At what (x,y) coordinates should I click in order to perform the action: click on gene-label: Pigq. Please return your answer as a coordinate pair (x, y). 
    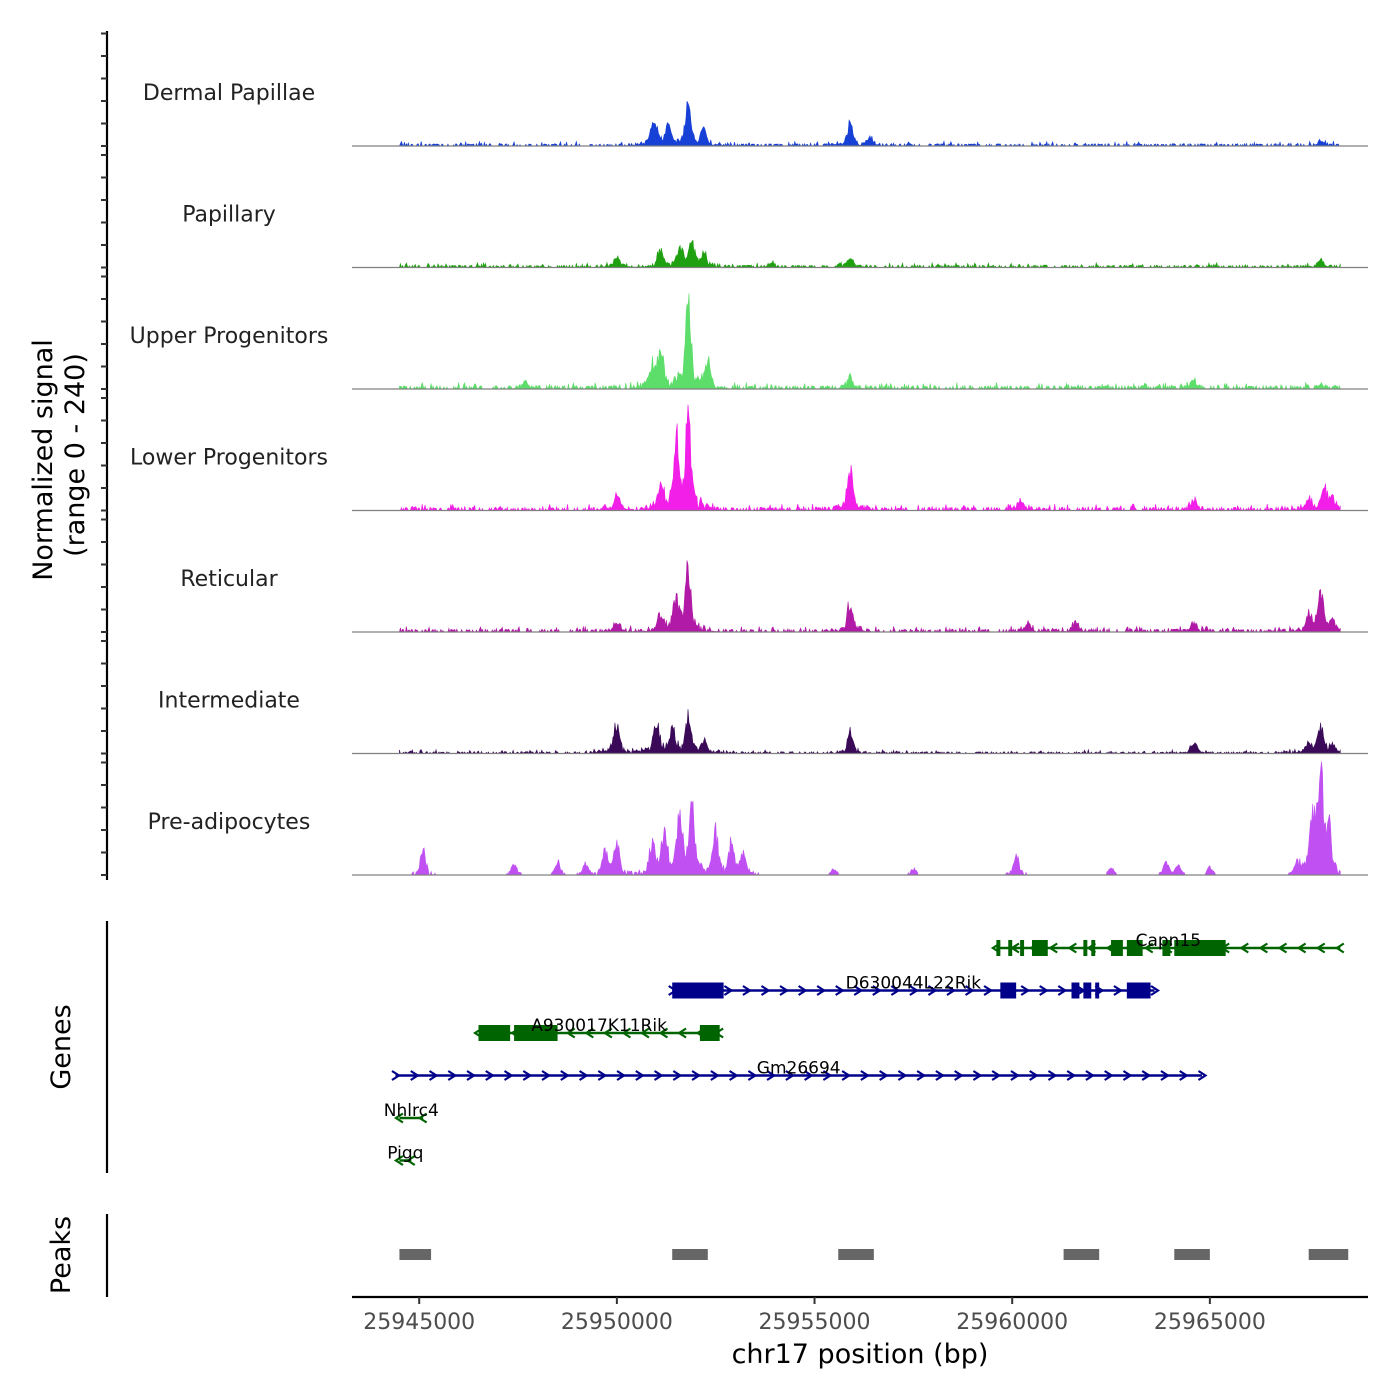
    Looking at the image, I should click on (405, 1154).